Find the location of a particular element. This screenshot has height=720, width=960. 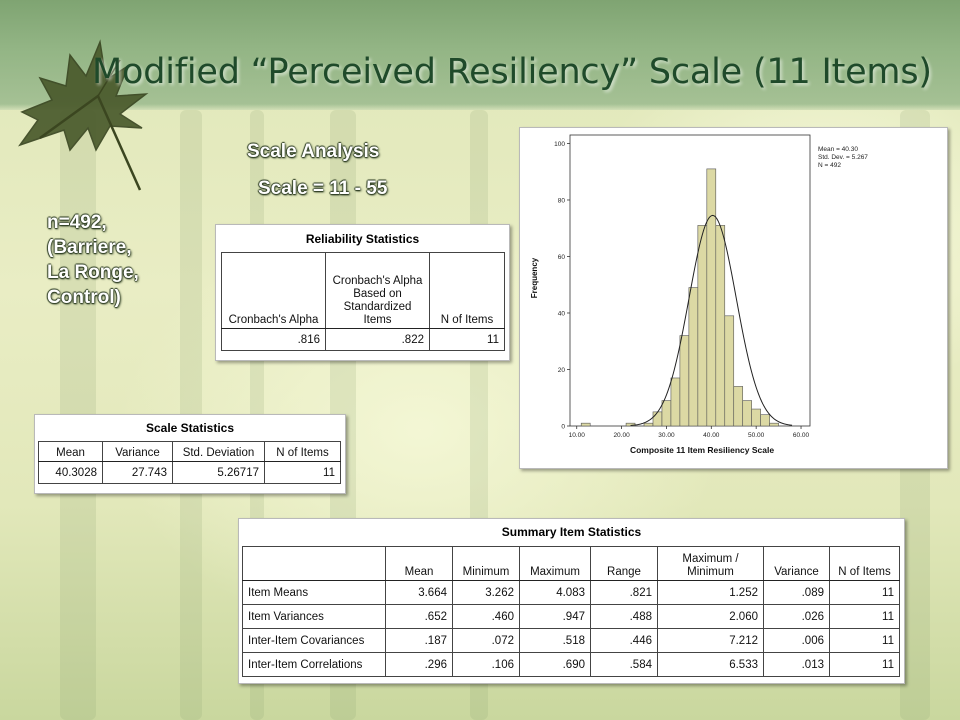

legend-n: N = 492 is located at coordinates (829, 165).